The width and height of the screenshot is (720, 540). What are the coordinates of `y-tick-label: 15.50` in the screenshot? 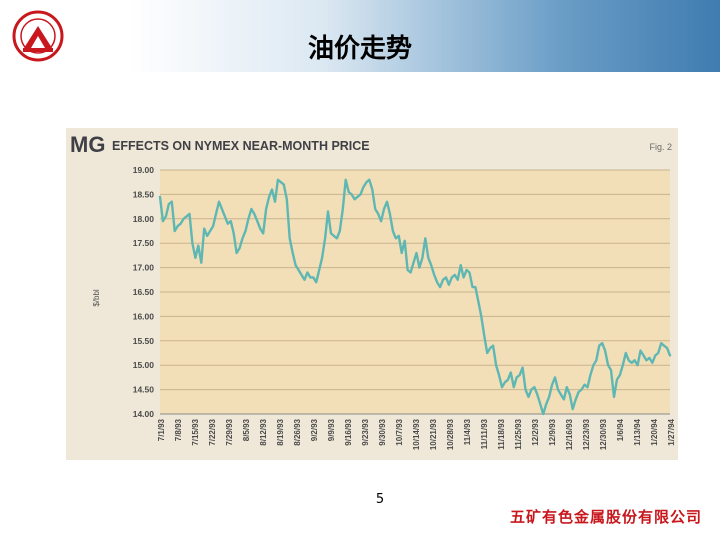 It's located at (144, 341).